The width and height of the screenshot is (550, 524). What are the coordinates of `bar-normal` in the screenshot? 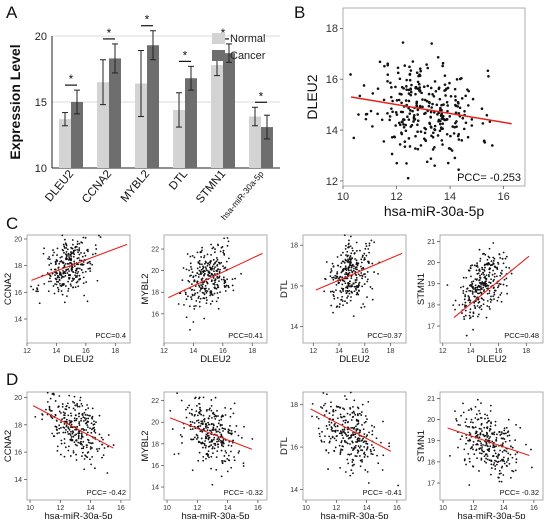 It's located at (141, 125).